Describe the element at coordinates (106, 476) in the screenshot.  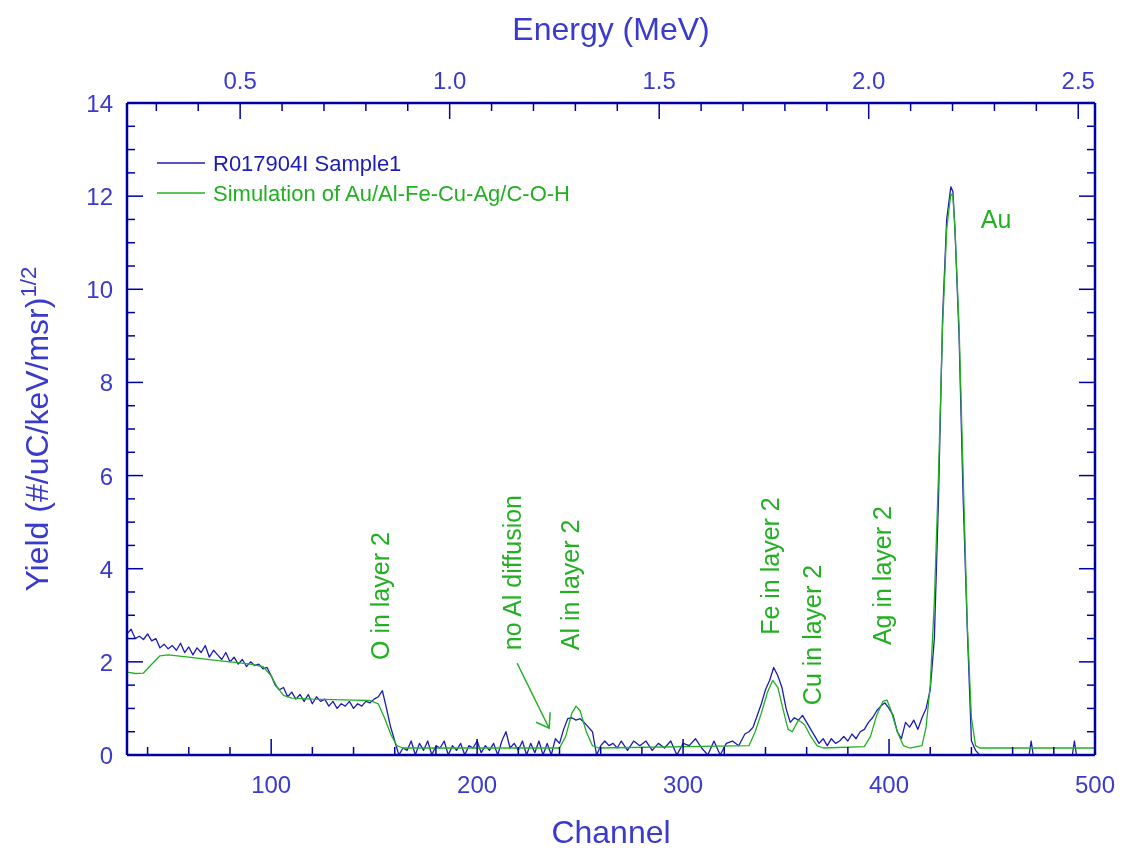
I see `y-tick-label: 6` at that location.